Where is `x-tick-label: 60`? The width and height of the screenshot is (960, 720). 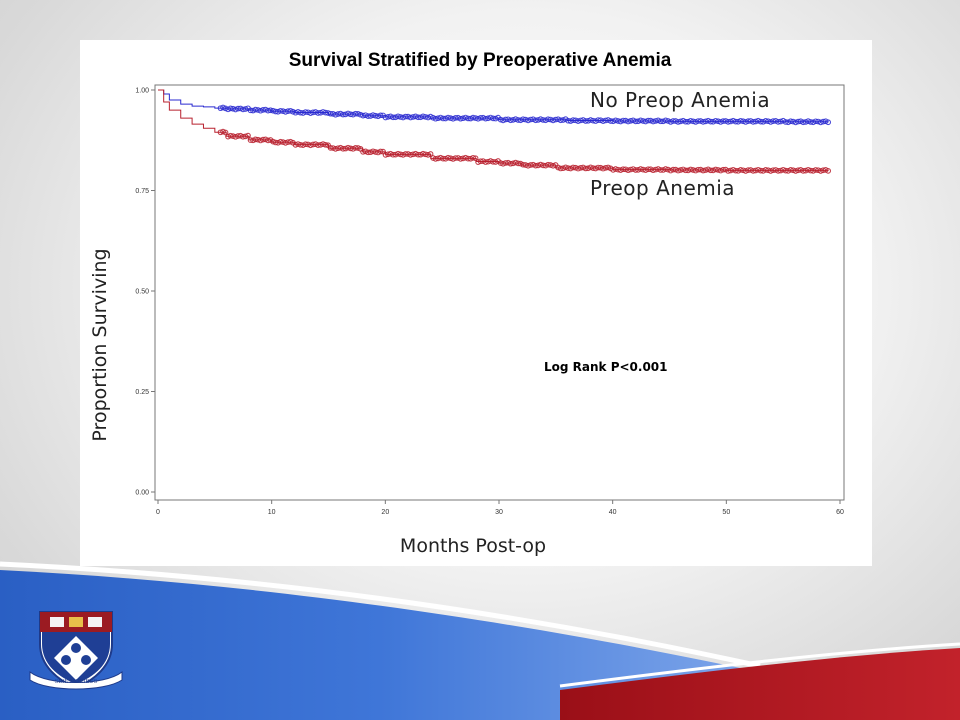
x-tick-label: 60 is located at coordinates (840, 512).